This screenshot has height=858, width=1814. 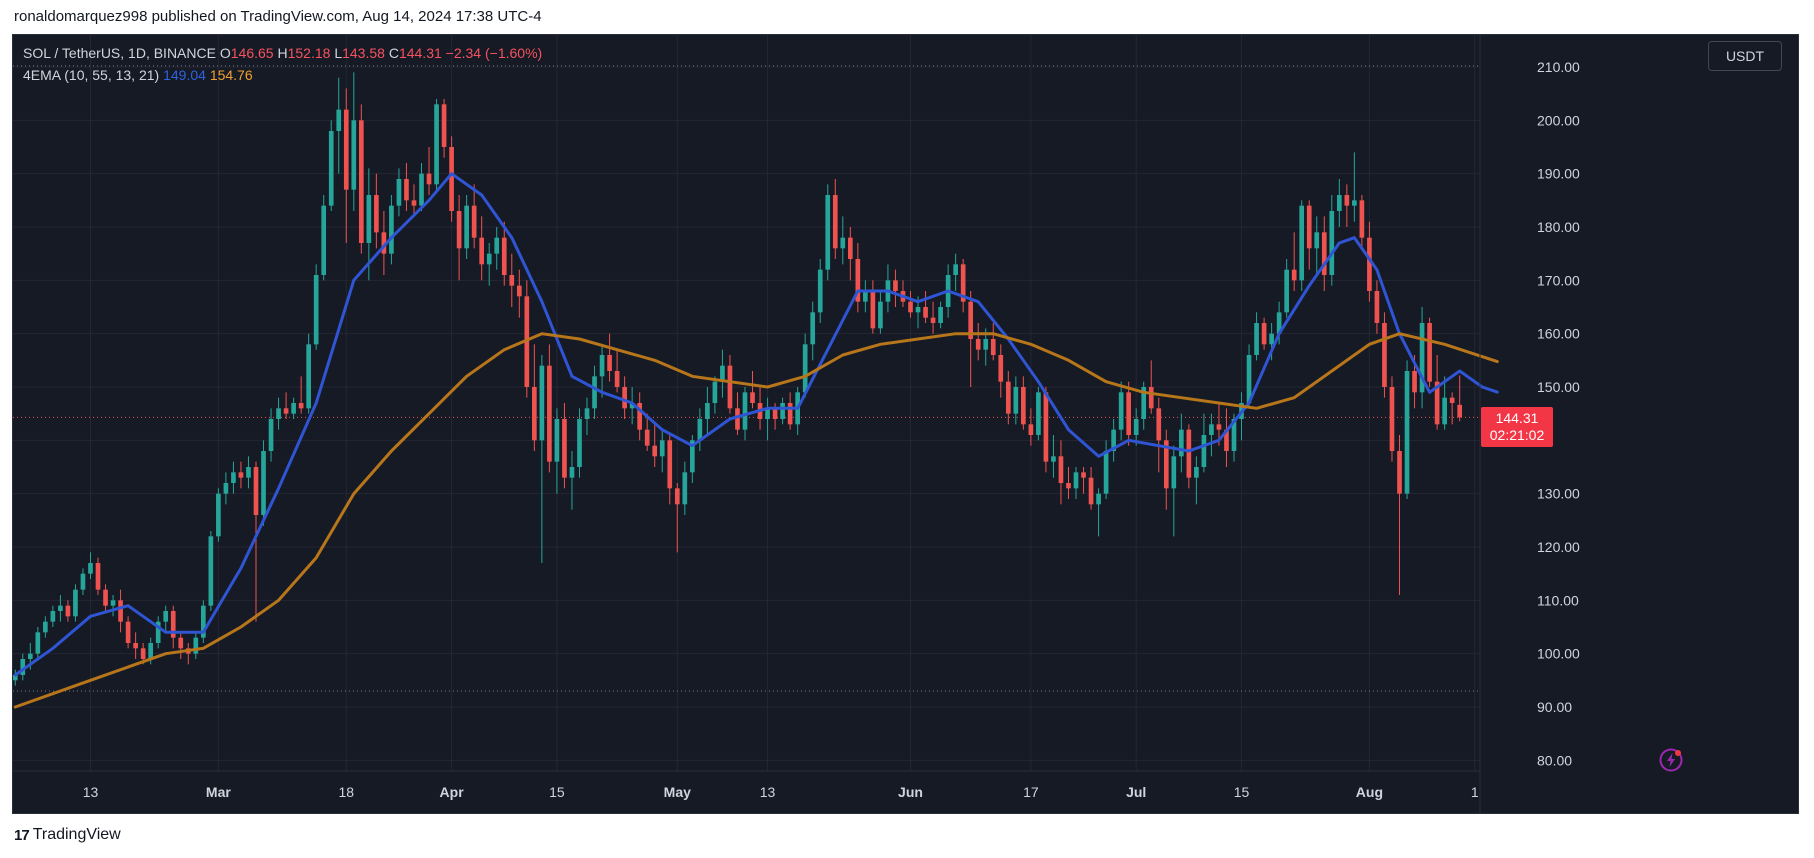 What do you see at coordinates (1745, 56) in the screenshot?
I see `currency-button: USDT` at bounding box center [1745, 56].